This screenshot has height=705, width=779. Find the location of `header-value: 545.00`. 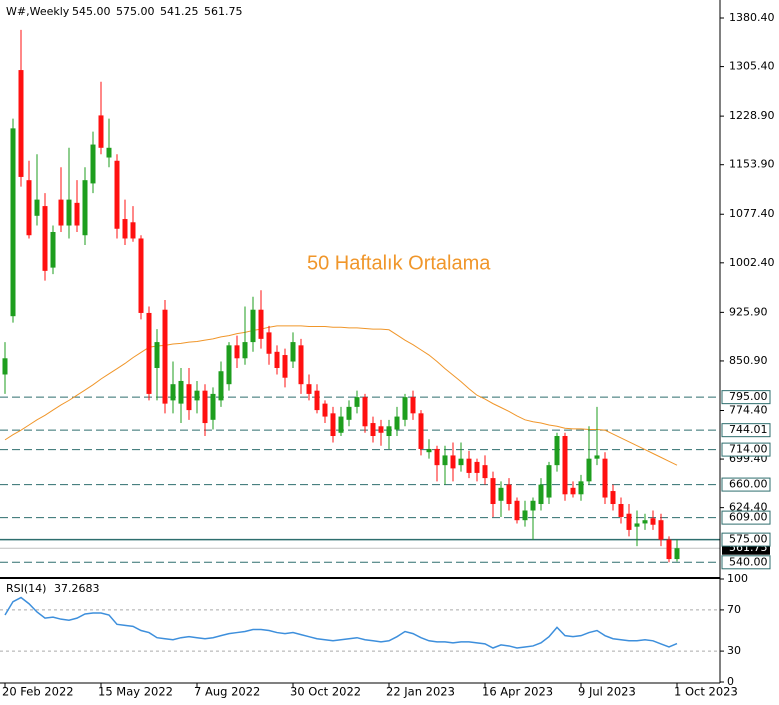

header-value: 545.00 is located at coordinates (91, 11).